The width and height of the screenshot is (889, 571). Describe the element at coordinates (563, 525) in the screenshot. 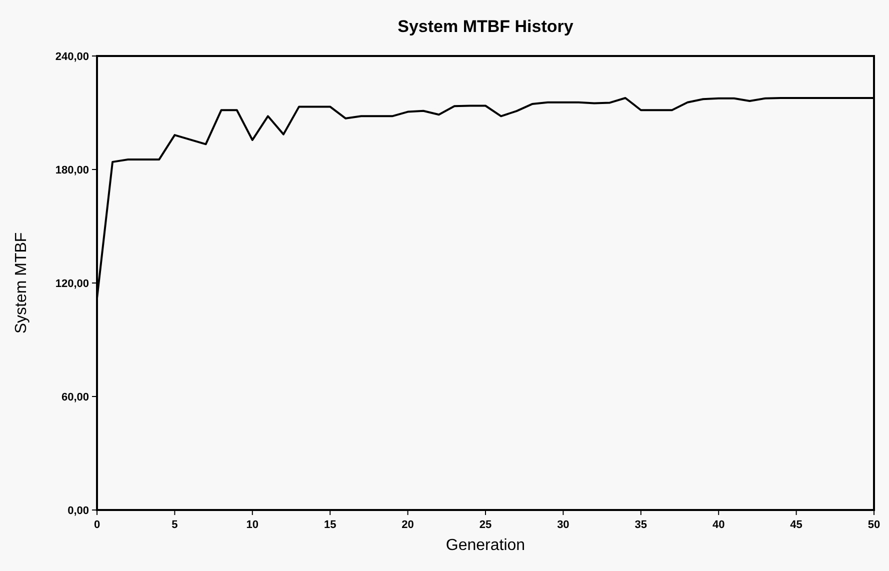

I see `x-tick-label: 30` at that location.